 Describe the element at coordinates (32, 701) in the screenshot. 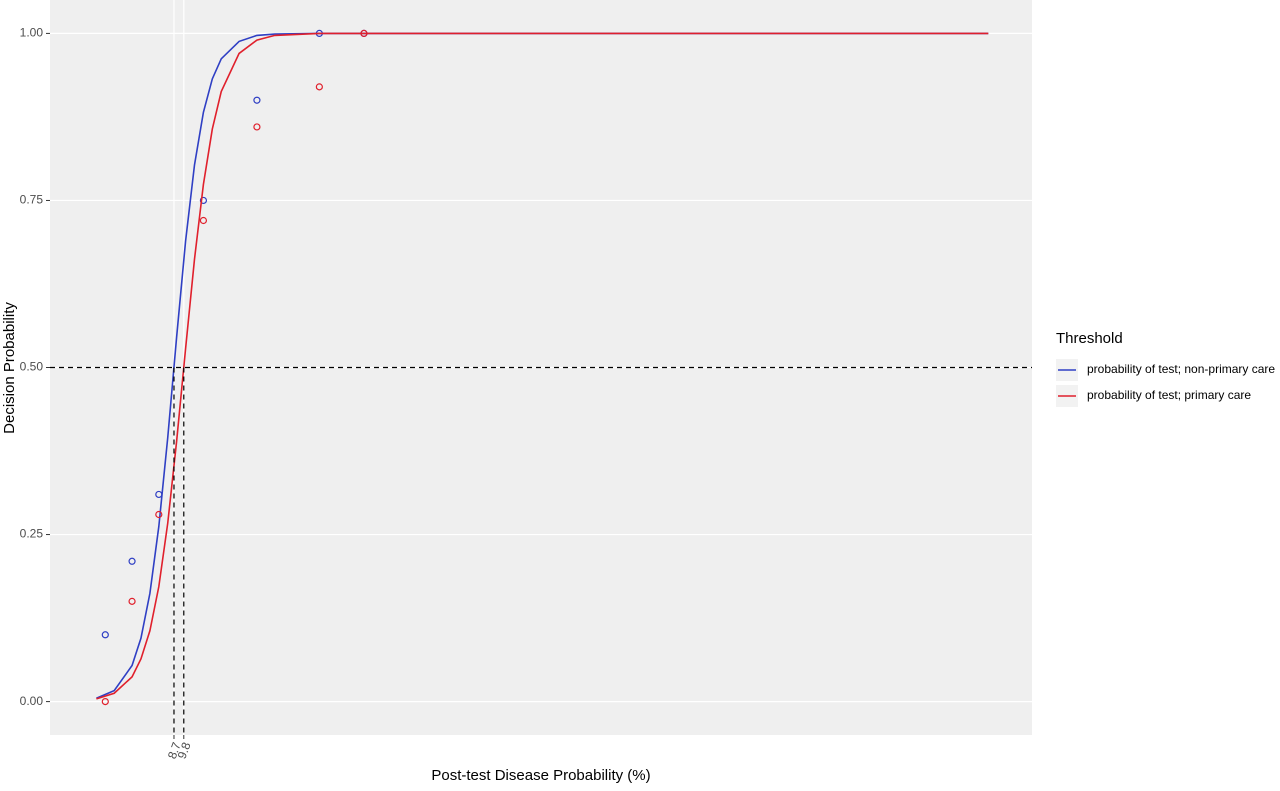

I see `y-tick-label: 0.00` at that location.